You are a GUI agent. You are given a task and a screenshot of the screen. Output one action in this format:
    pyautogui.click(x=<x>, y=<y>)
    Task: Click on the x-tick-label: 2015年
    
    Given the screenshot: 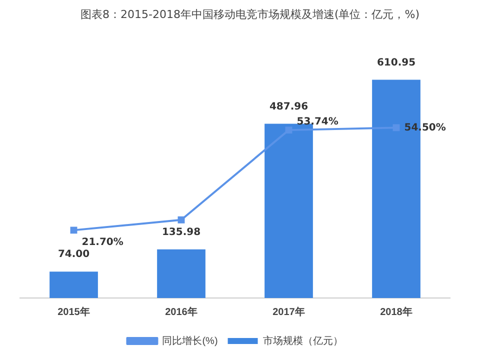 What is the action you would take?
    pyautogui.click(x=74, y=312)
    